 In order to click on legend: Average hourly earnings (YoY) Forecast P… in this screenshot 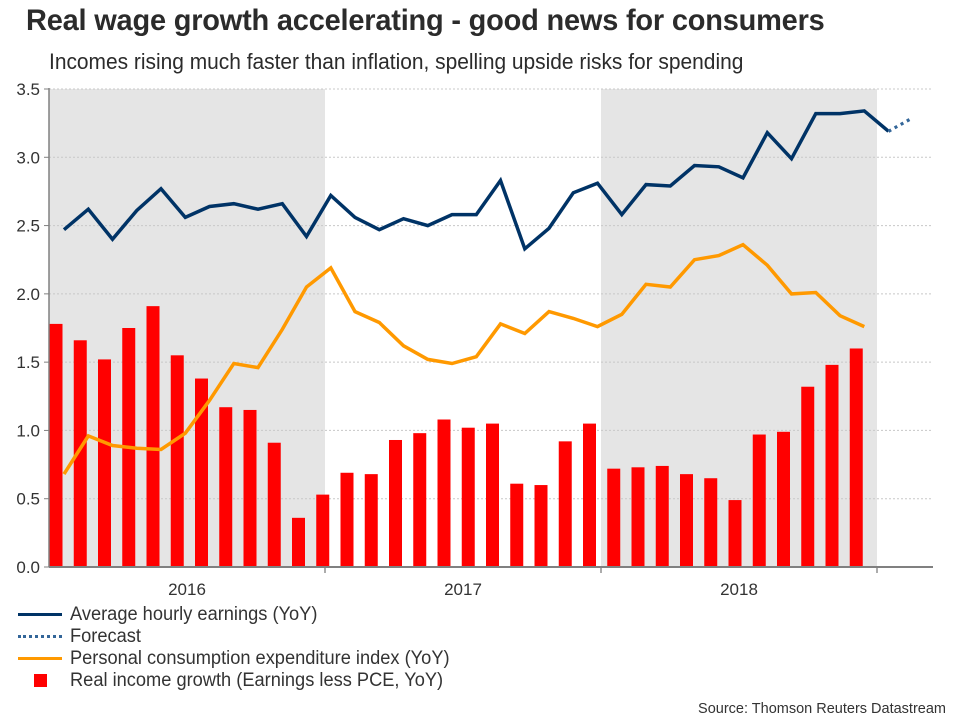, I will do `click(241, 648)`.